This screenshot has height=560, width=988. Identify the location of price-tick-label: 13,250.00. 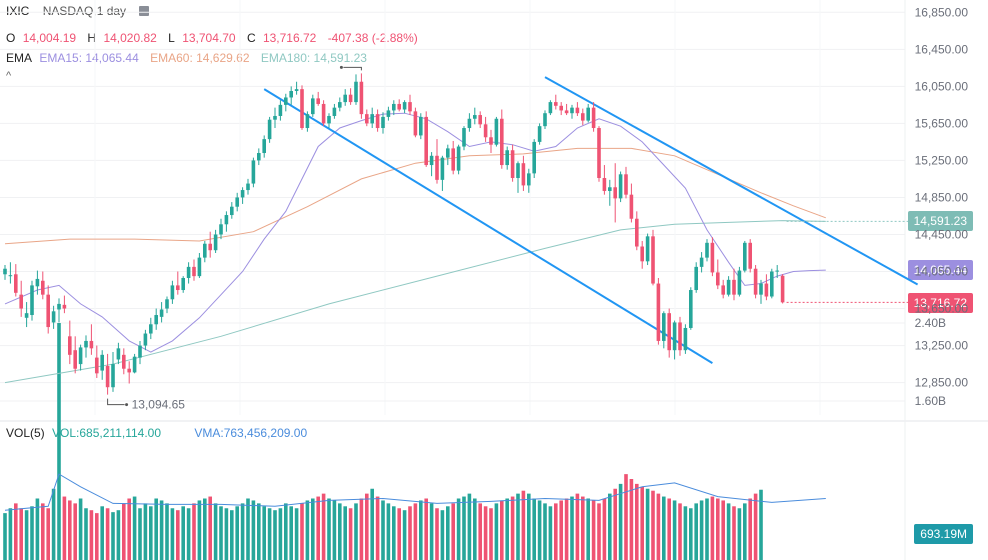
(942, 346).